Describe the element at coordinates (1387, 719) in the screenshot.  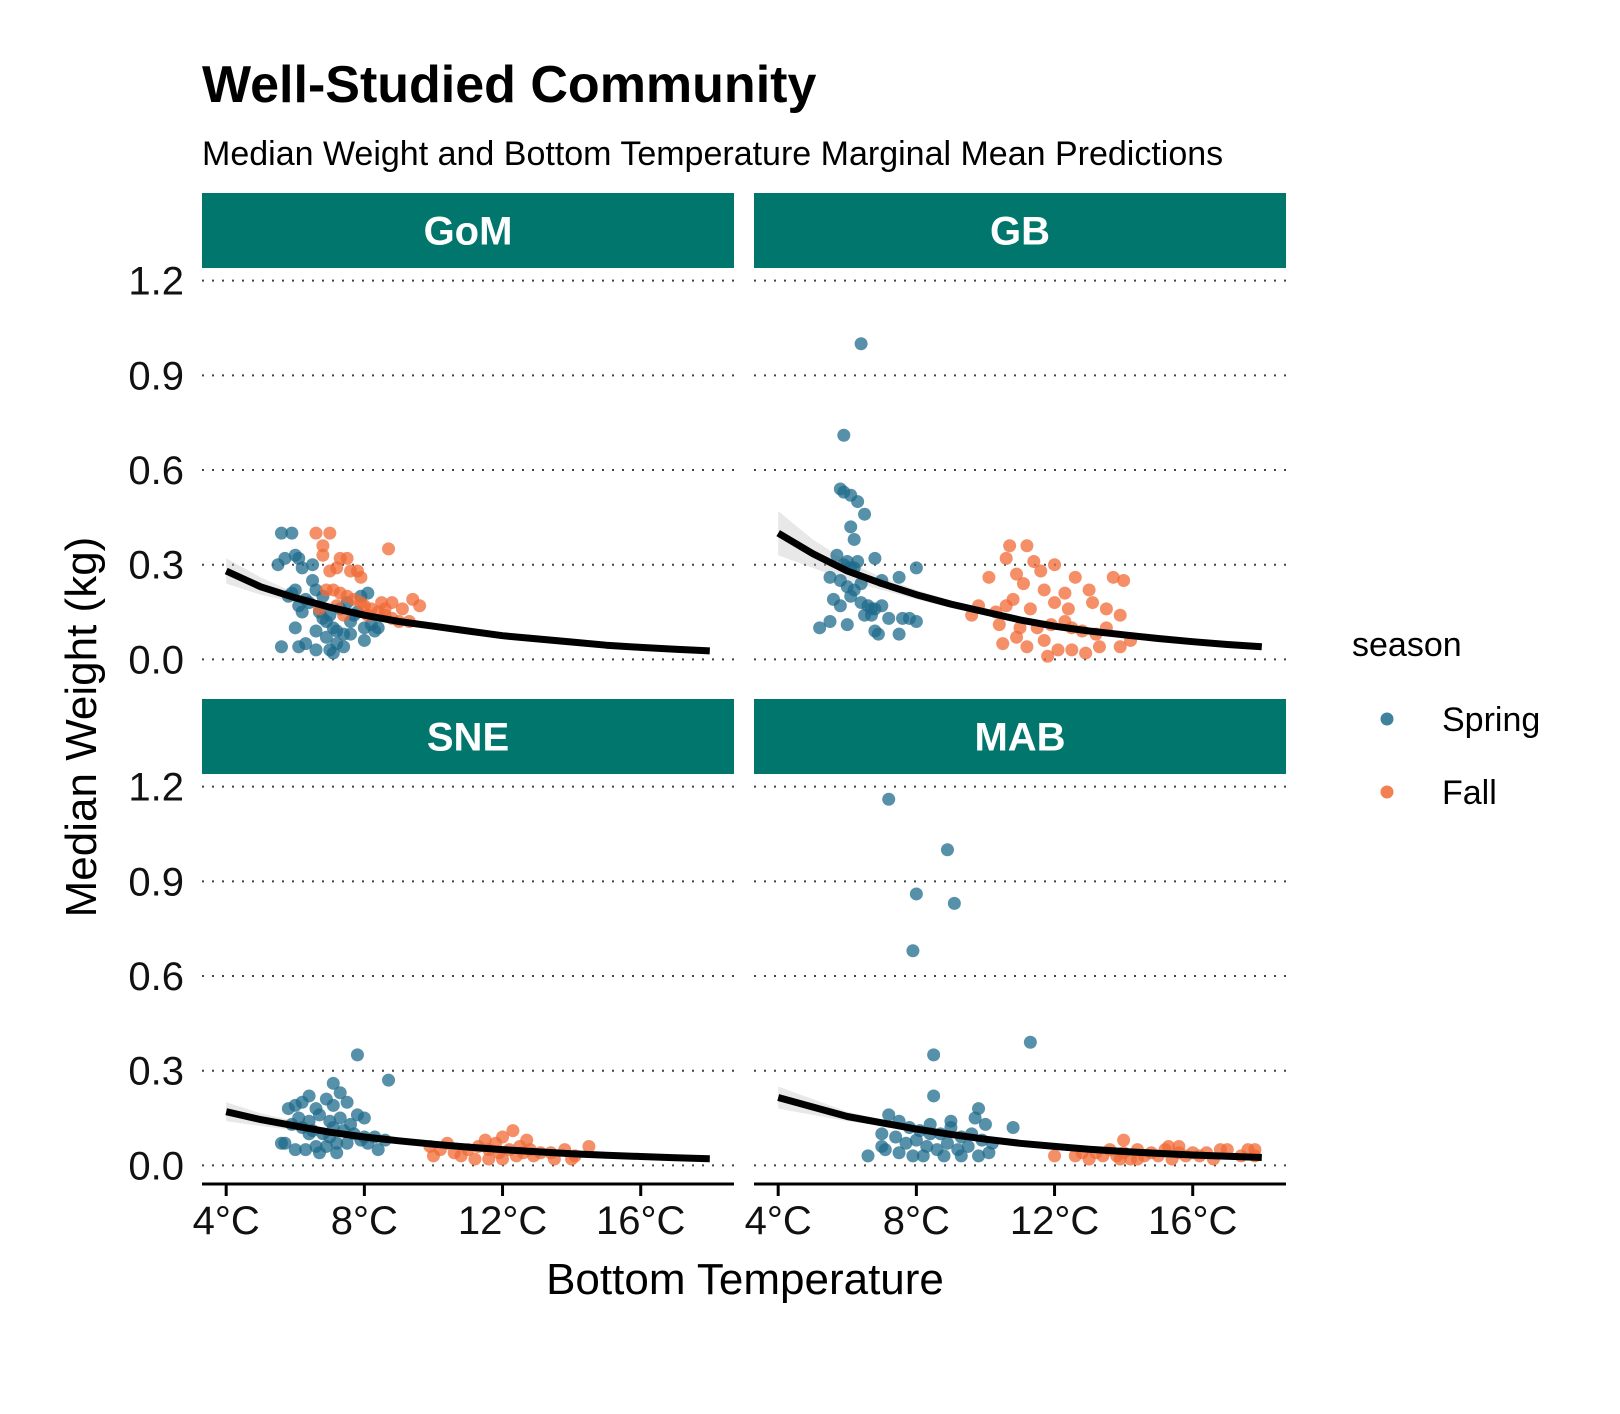
I see `legend-key-spring` at that location.